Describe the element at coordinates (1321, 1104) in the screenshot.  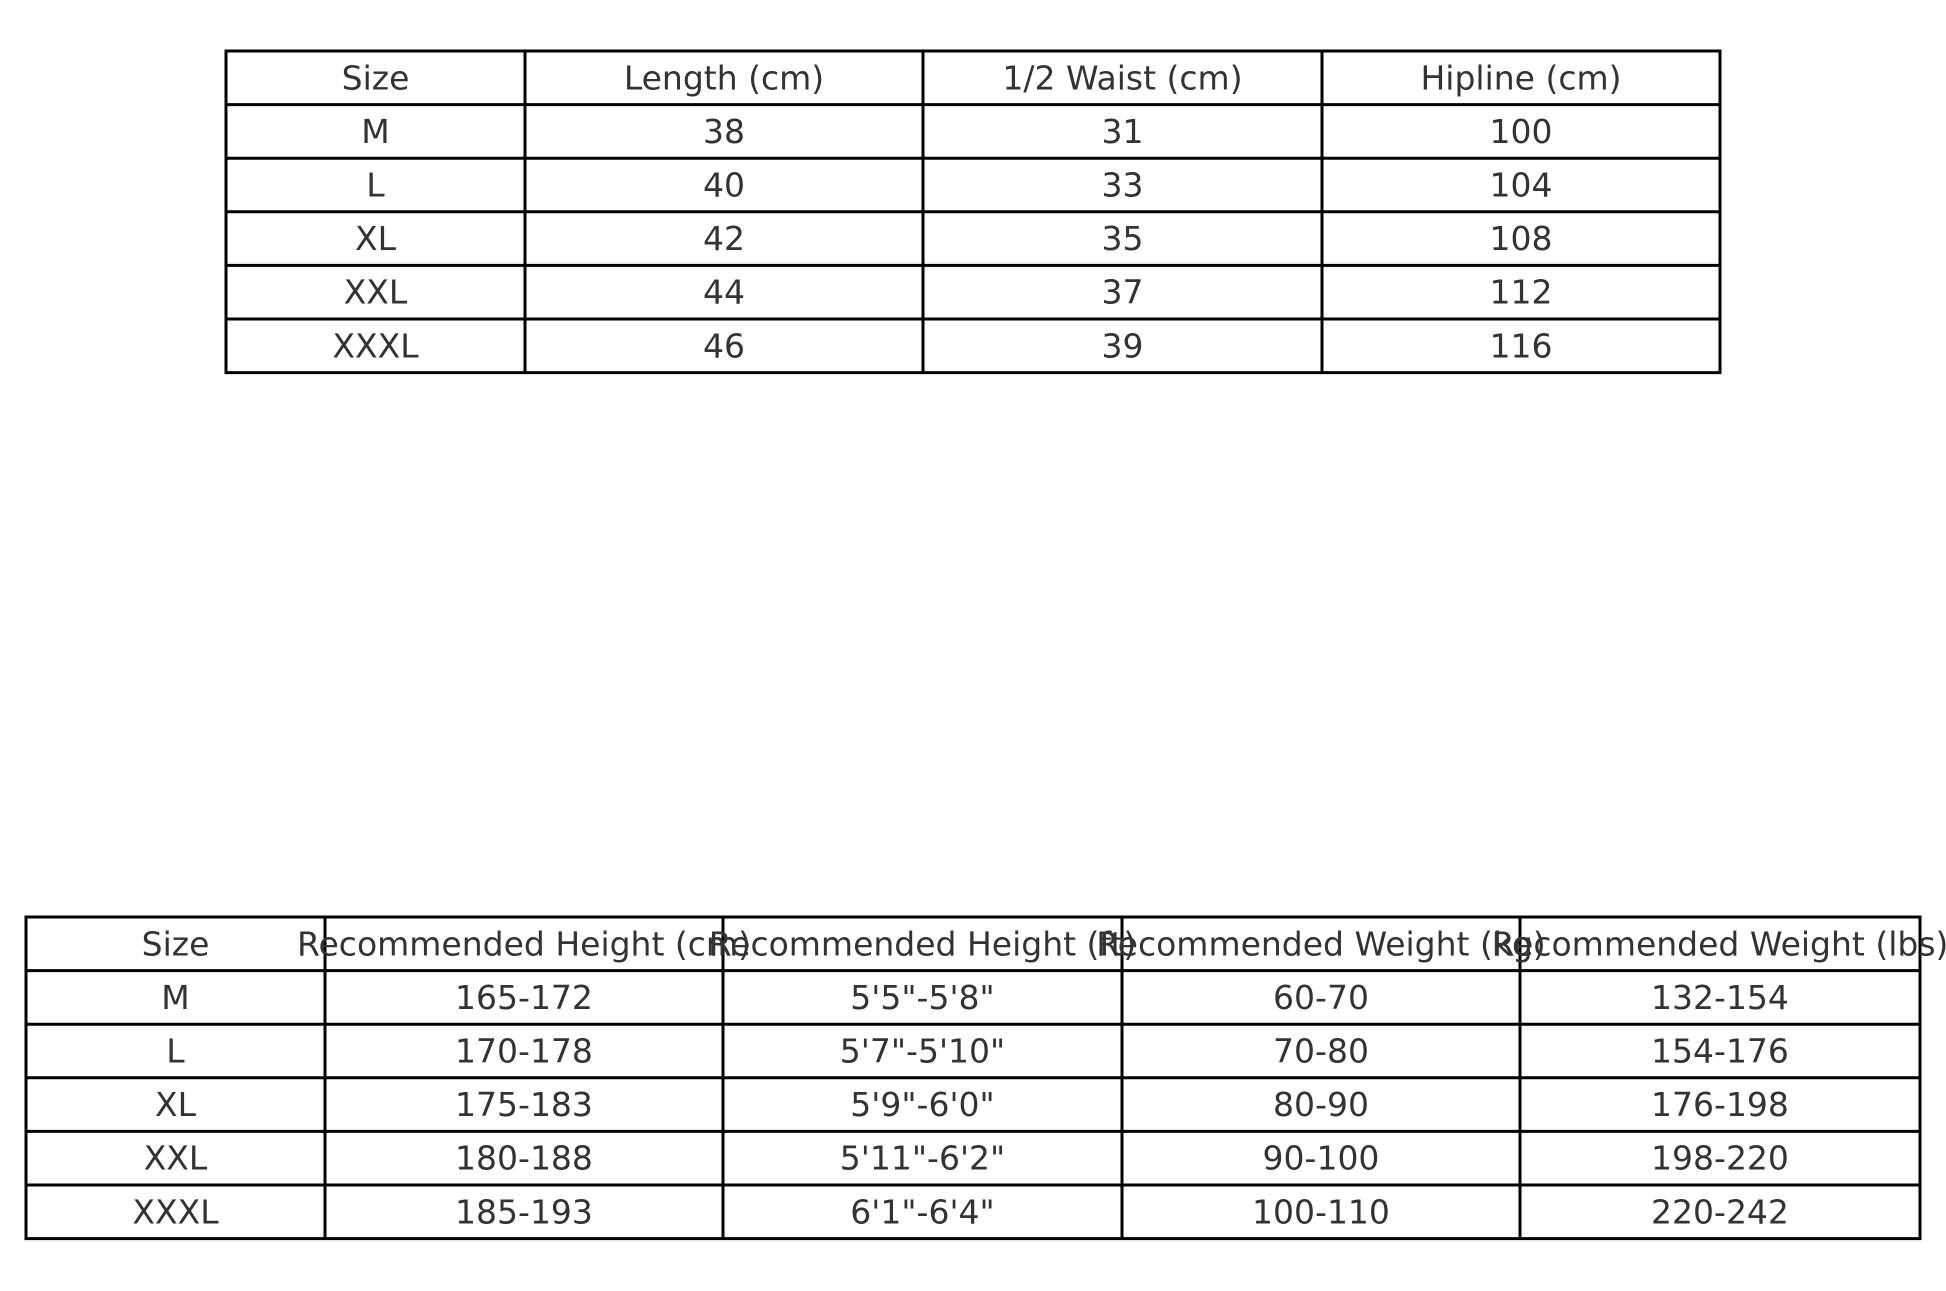
I see `table-cell: 80-90` at that location.